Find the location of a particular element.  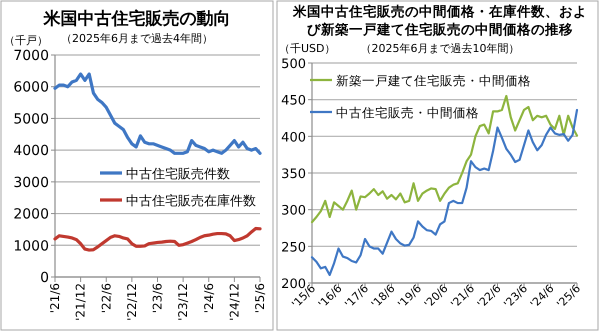

y-tick-label: 0 is located at coordinates (44, 278).